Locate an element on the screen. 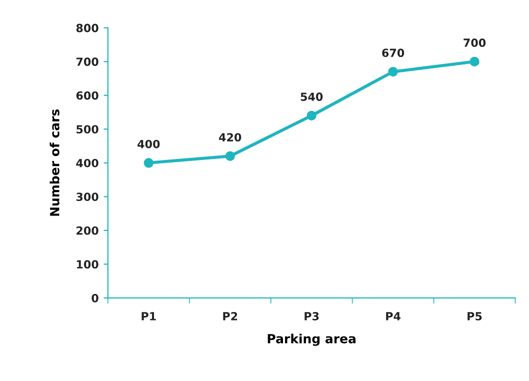 The image size is (529, 381). y-tick-label: 300 is located at coordinates (87, 197).